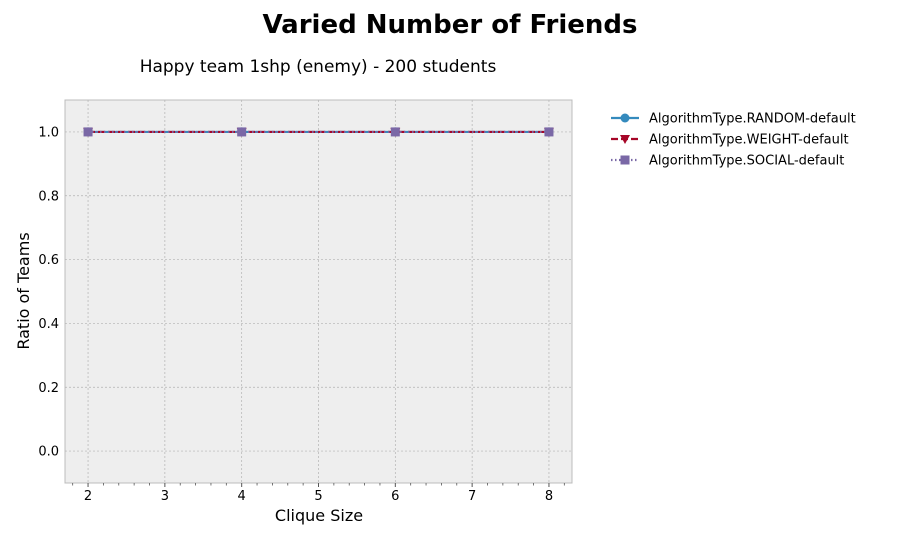 This screenshot has width=900, height=540. Describe the element at coordinates (48, 292) in the screenshot. I see `y-axis: 0.0 0.2 0.4 0.6 0.8 1.0` at that location.